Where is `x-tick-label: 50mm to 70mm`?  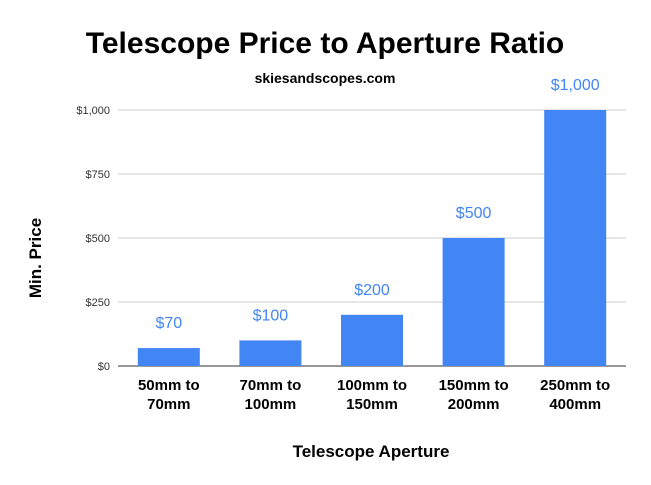
x-tick-label: 50mm to 70mm is located at coordinates (169, 395).